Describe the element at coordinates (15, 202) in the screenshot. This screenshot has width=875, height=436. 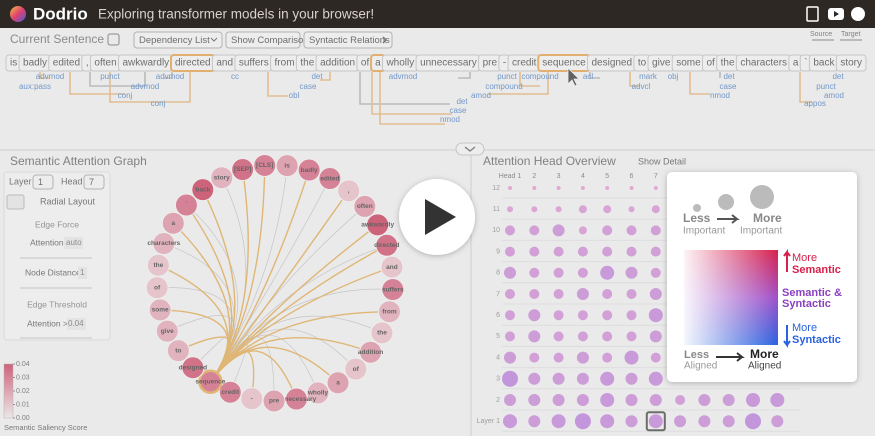
I see `layout-icon` at that location.